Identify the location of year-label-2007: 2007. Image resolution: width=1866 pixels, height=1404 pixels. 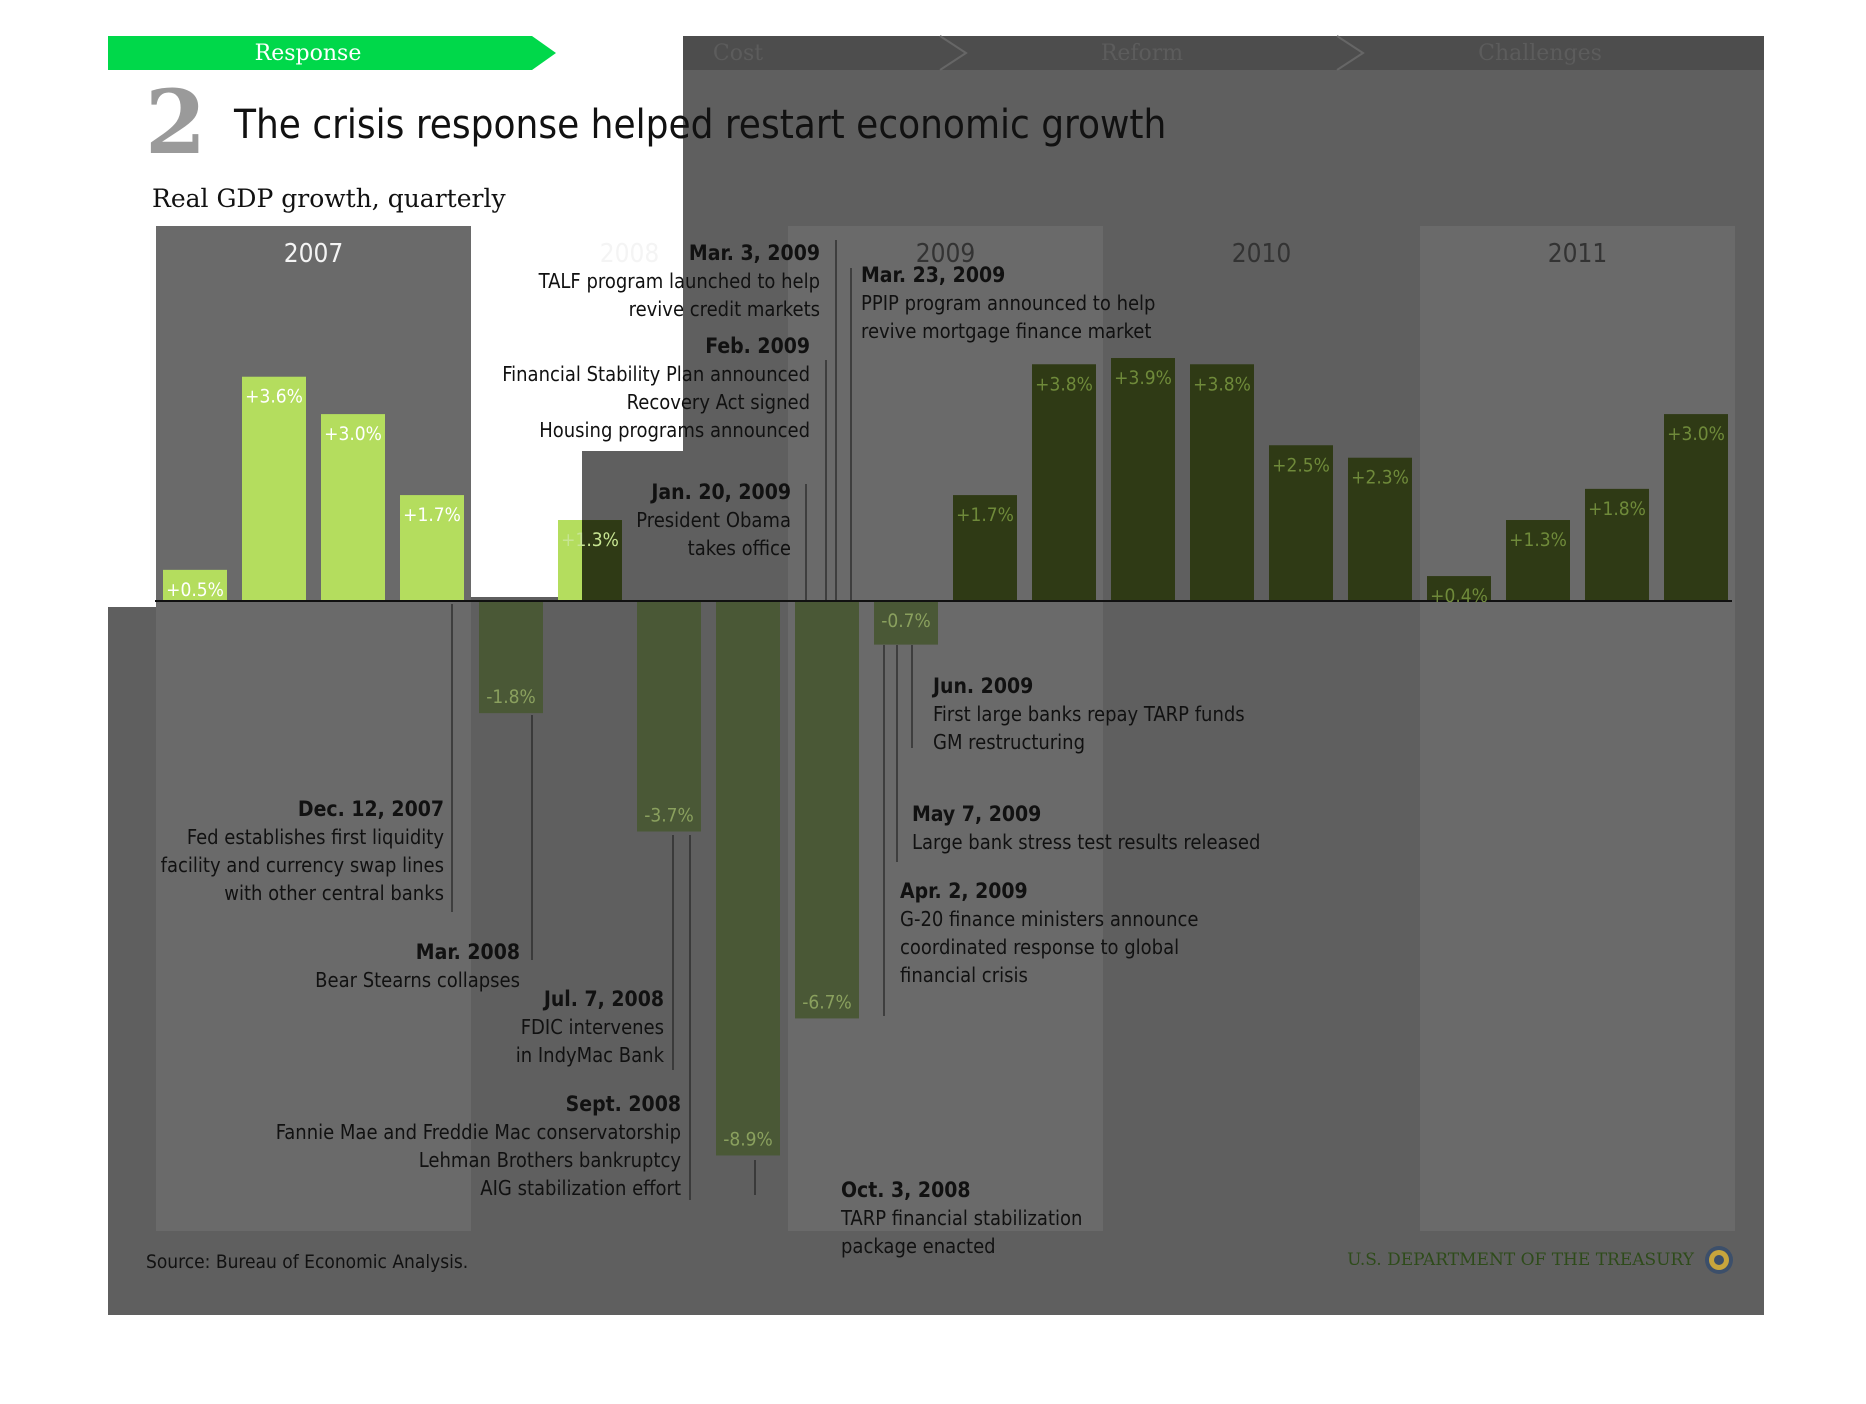
(314, 254).